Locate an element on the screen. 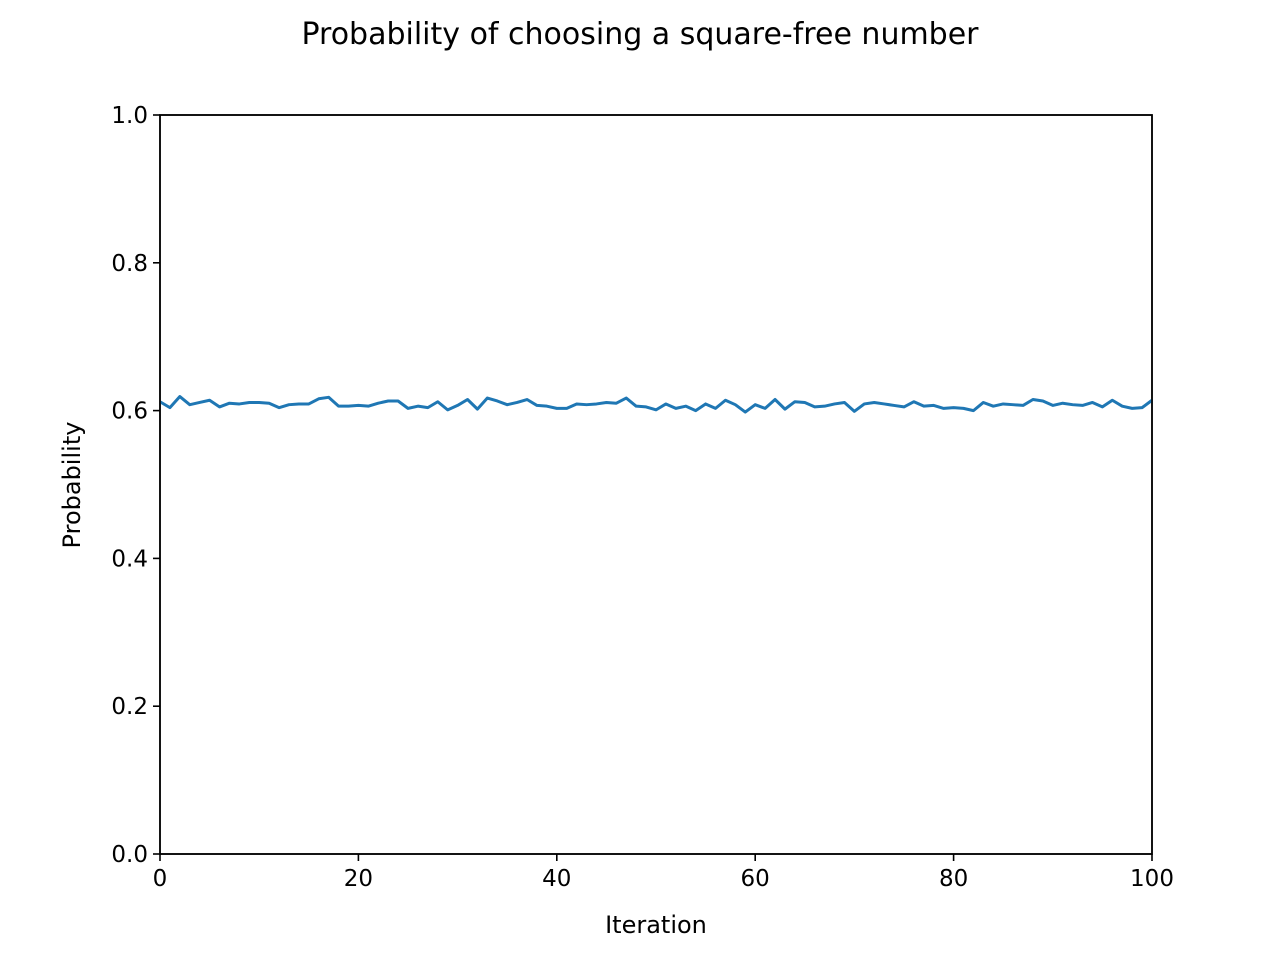 This screenshot has width=1280, height=960. x-axis-ticks: 0 20 40 60 80 100 is located at coordinates (663, 873).